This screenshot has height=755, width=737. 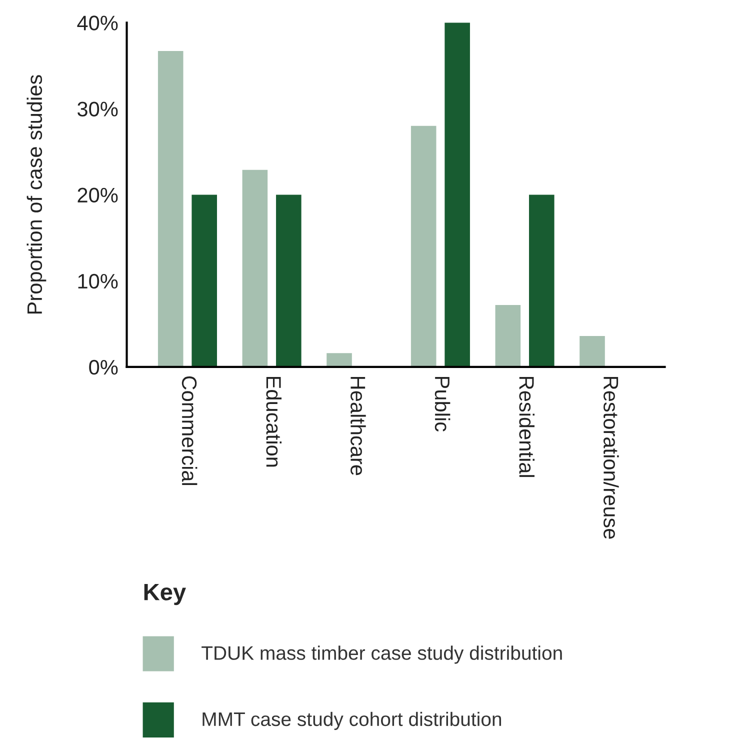 What do you see at coordinates (274, 421) in the screenshot?
I see `x-tick-label: Education` at bounding box center [274, 421].